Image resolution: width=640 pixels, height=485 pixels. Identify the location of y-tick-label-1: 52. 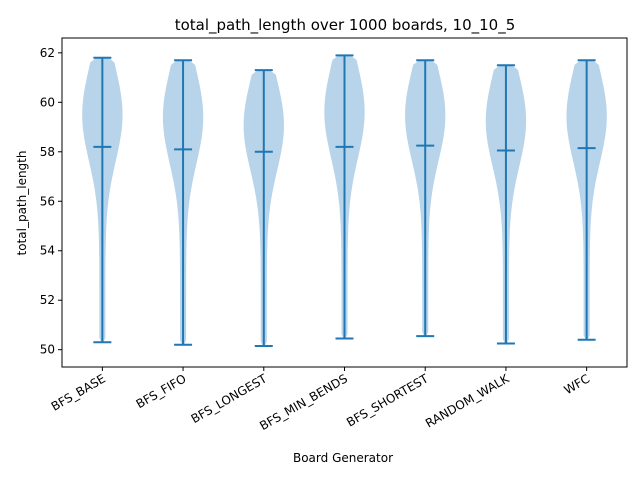
(47, 300).